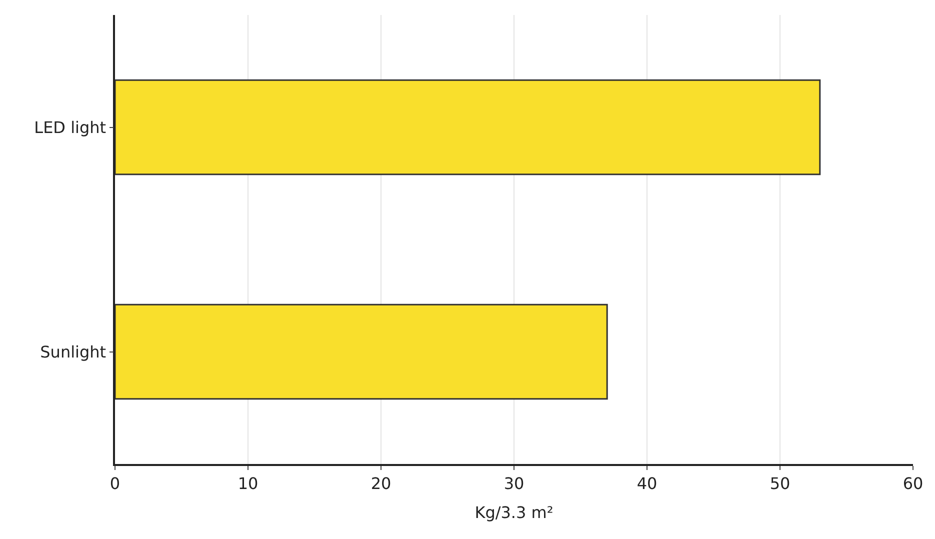  What do you see at coordinates (514, 512) in the screenshot?
I see `x-axis-title: Kg/3.3 m²` at bounding box center [514, 512].